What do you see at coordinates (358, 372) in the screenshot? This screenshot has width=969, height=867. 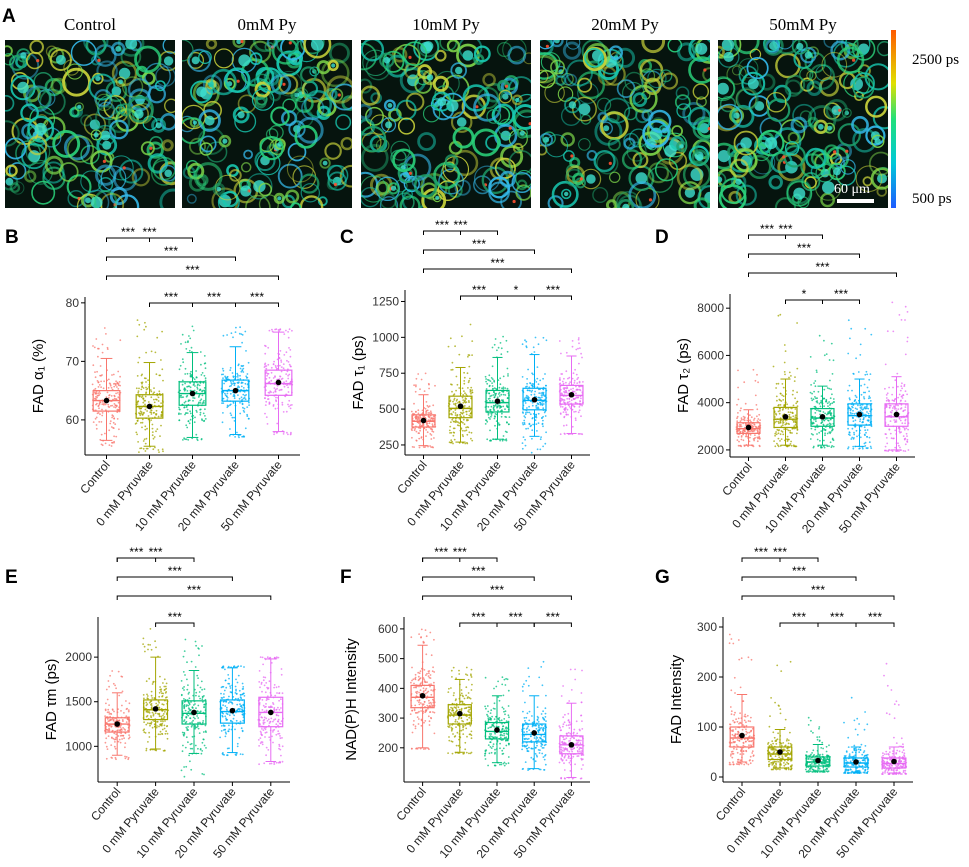 I see `y-axis-label: FAD τ₁ (ps)` at bounding box center [358, 372].